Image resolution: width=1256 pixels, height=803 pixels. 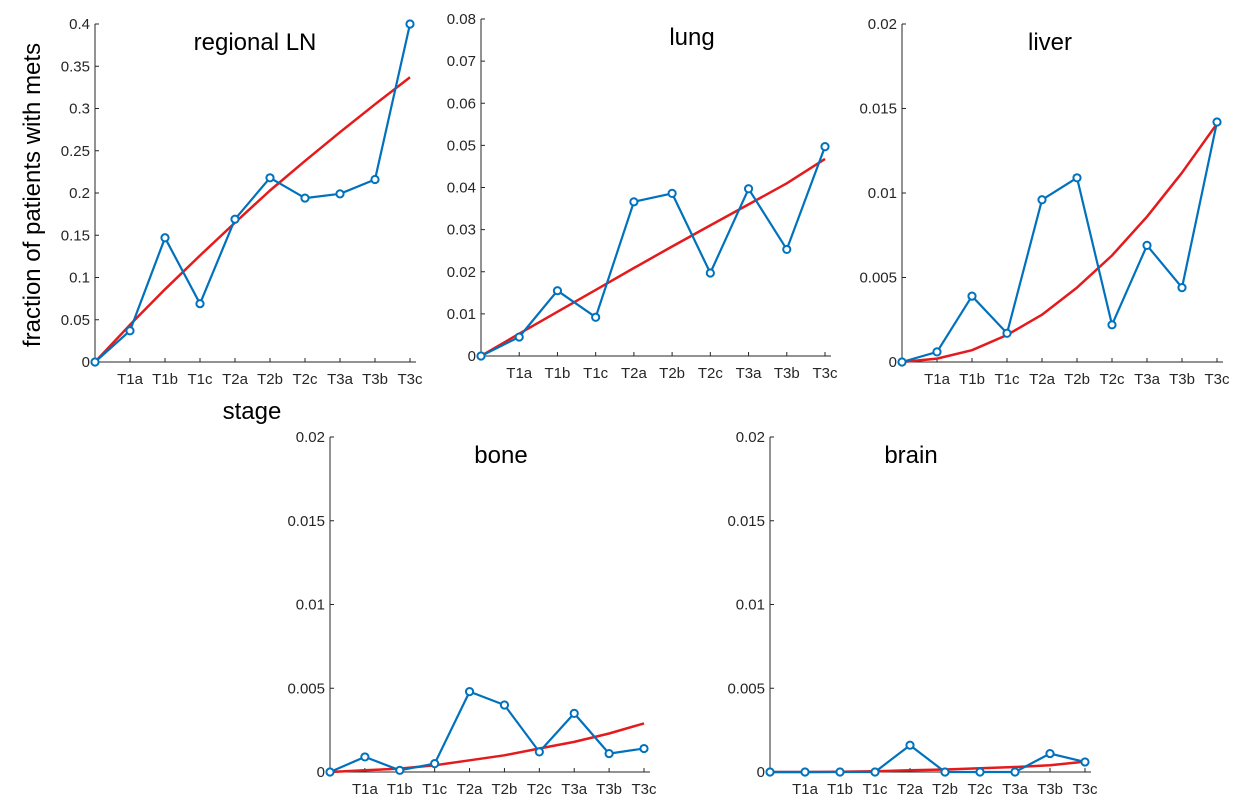 What do you see at coordinates (435, 789) in the screenshot?
I see `x-tick-label: T1c` at bounding box center [435, 789].